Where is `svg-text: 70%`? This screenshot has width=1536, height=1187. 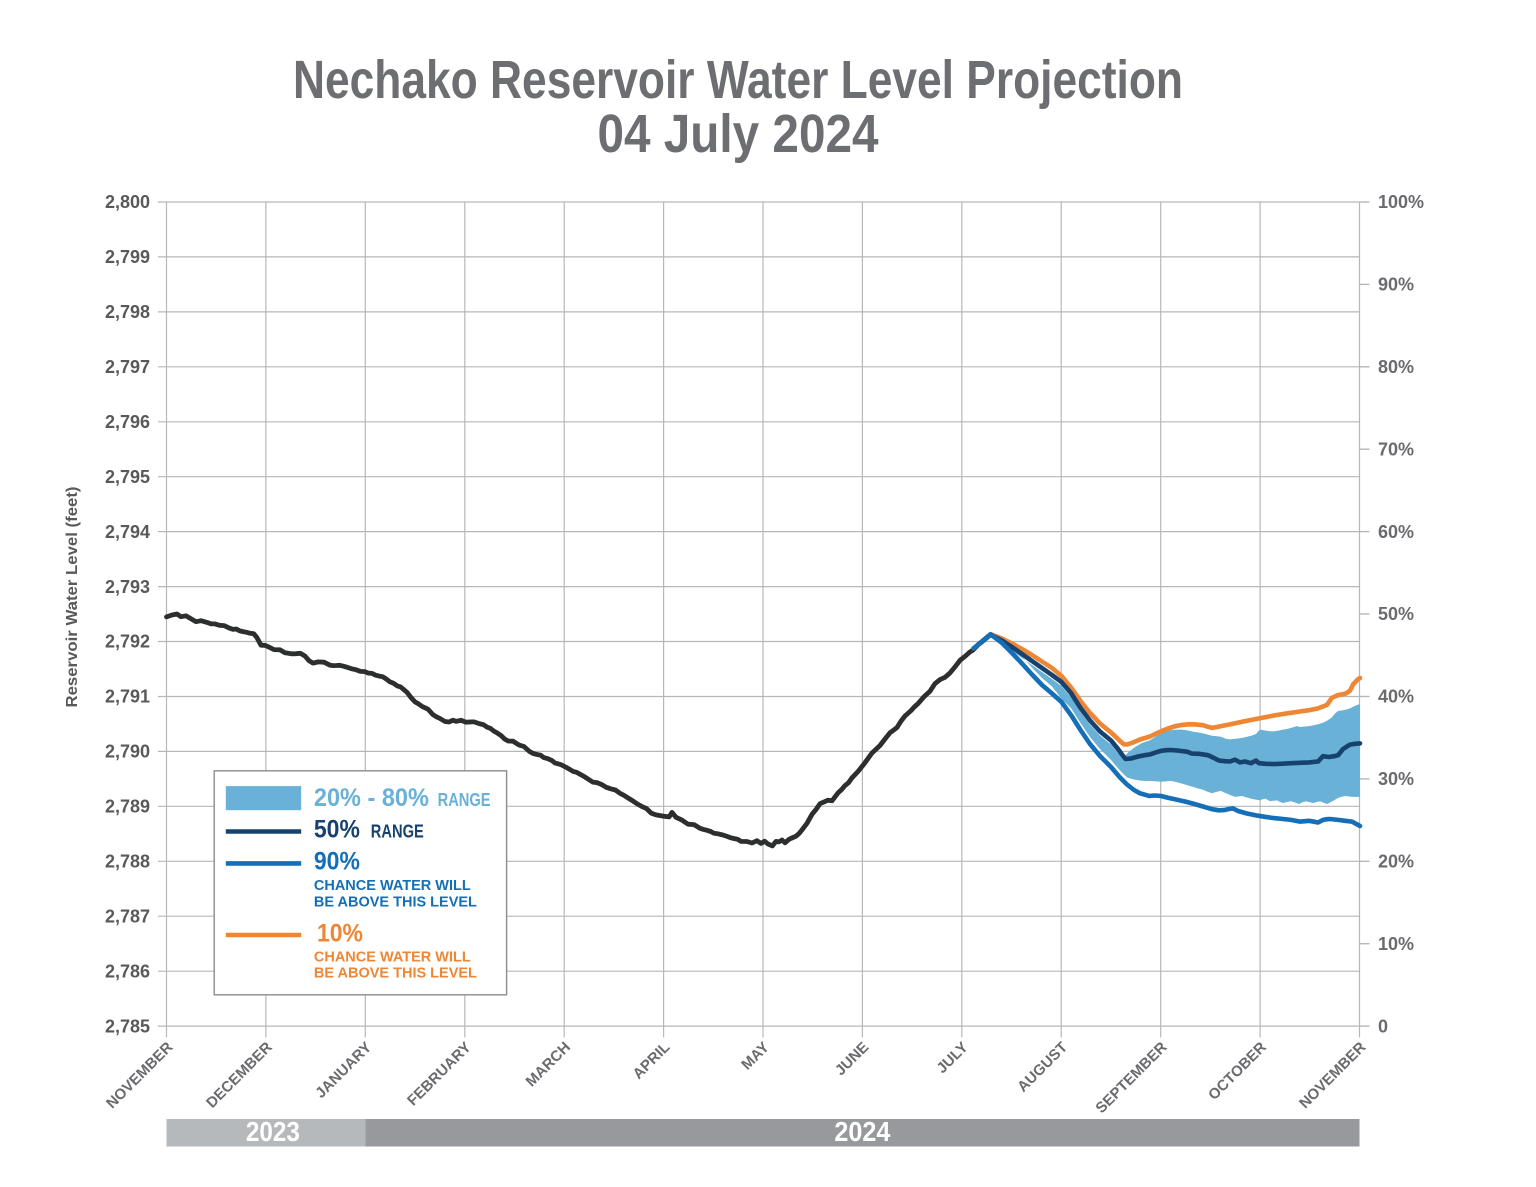 svg-text: 70% is located at coordinates (1396, 449).